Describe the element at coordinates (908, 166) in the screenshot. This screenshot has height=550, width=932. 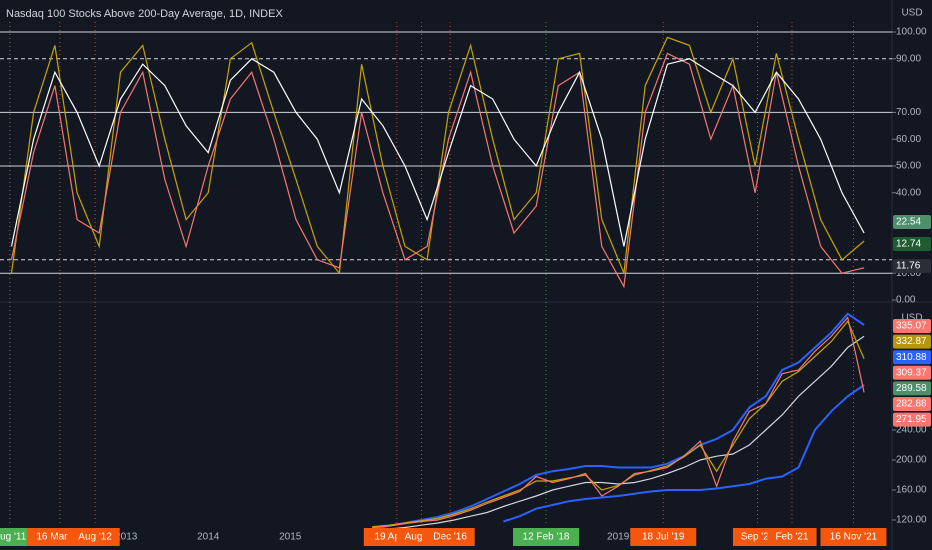
I see `y-tick-label: 50.00` at that location.